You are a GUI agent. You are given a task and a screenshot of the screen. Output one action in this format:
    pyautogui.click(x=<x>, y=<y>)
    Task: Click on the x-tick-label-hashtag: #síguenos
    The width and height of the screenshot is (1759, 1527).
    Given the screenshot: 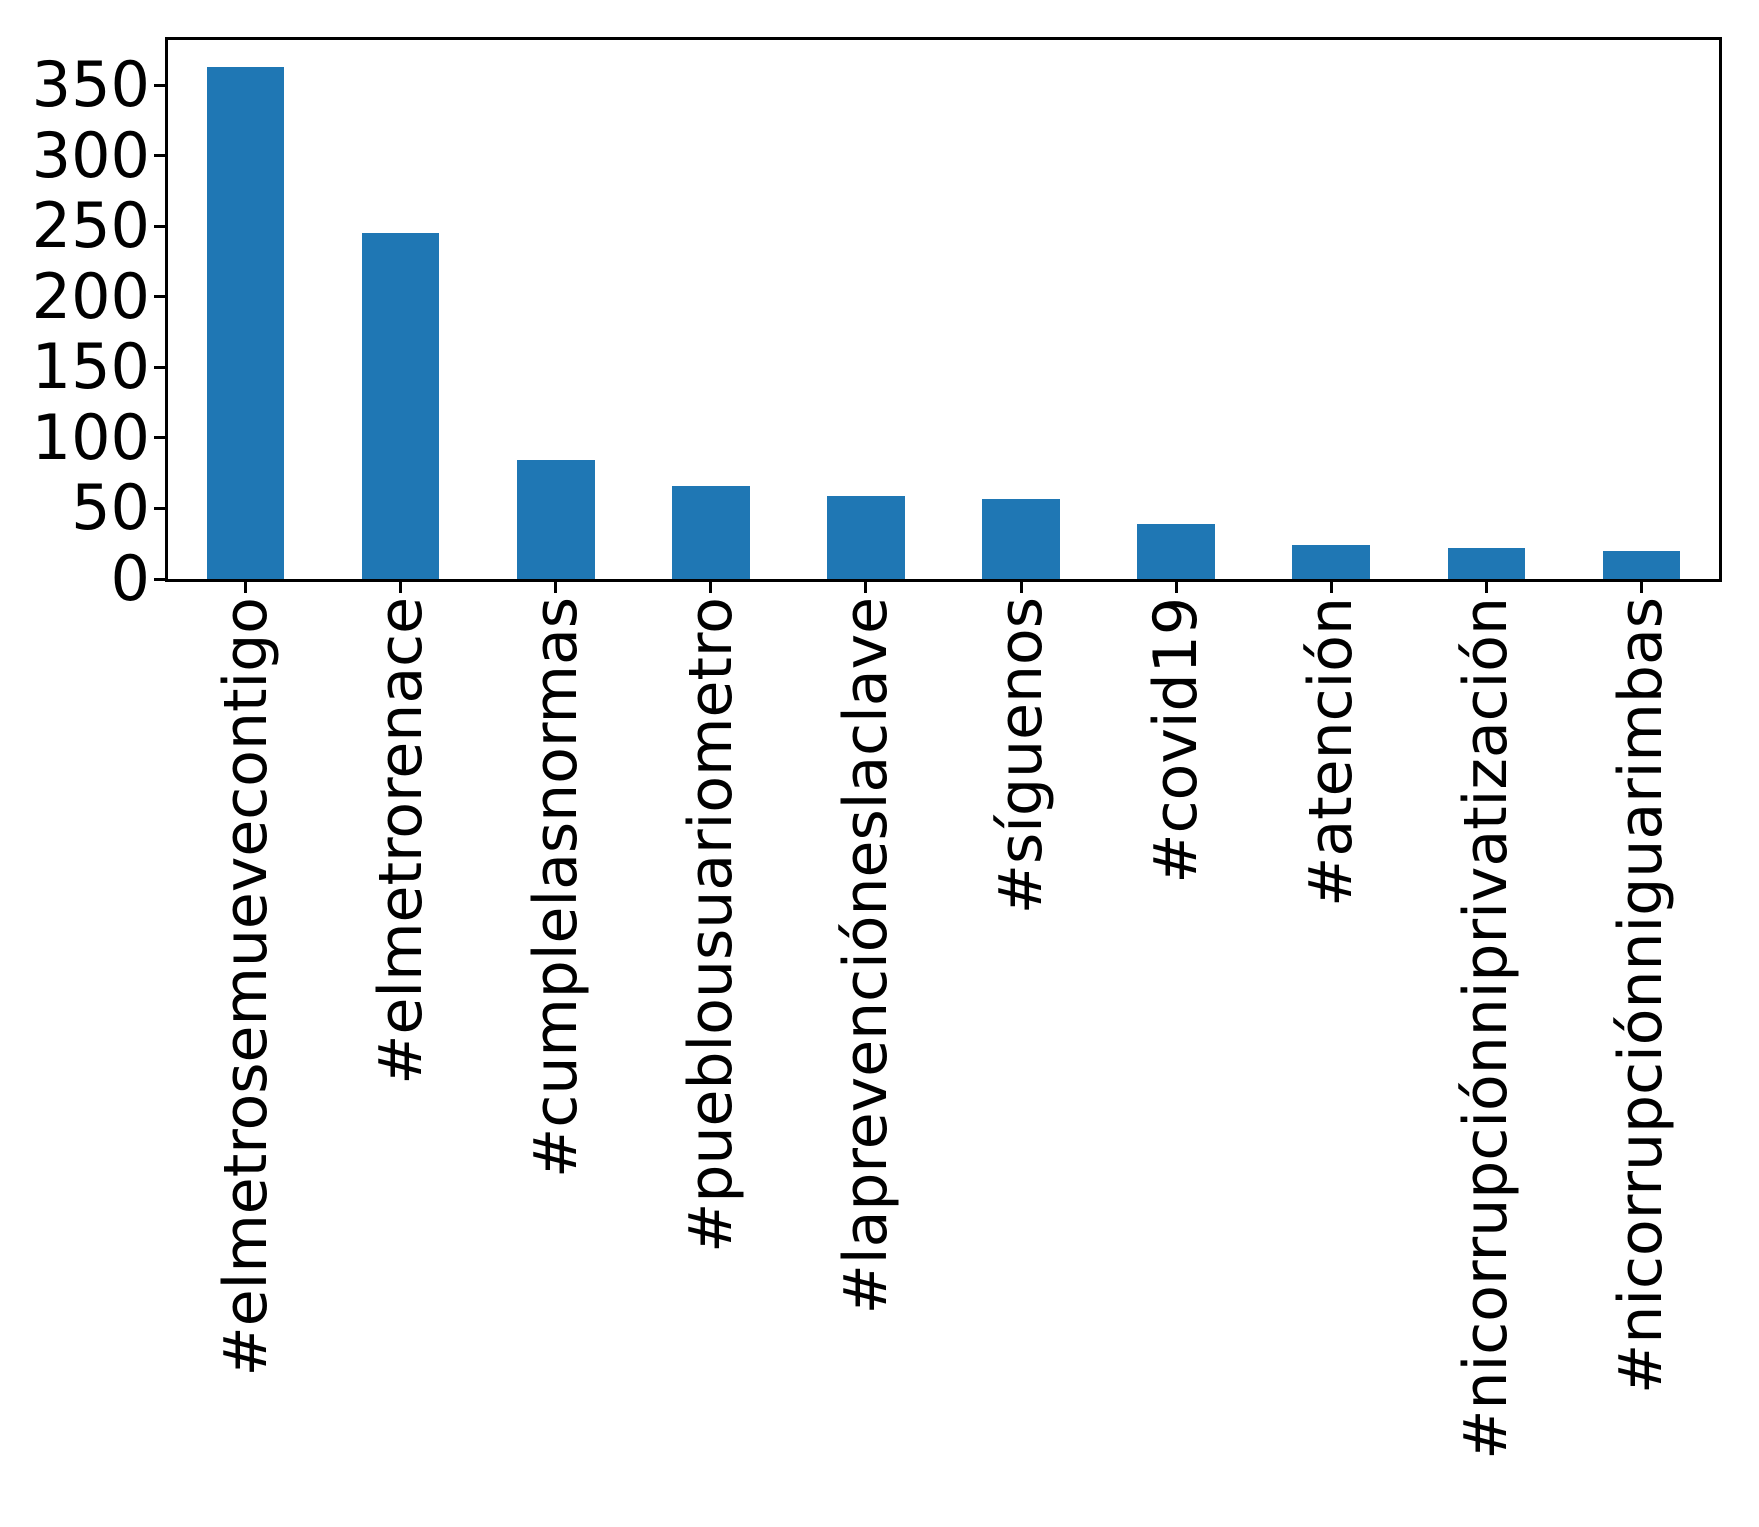 What is the action you would take?
    pyautogui.click(x=1021, y=756)
    